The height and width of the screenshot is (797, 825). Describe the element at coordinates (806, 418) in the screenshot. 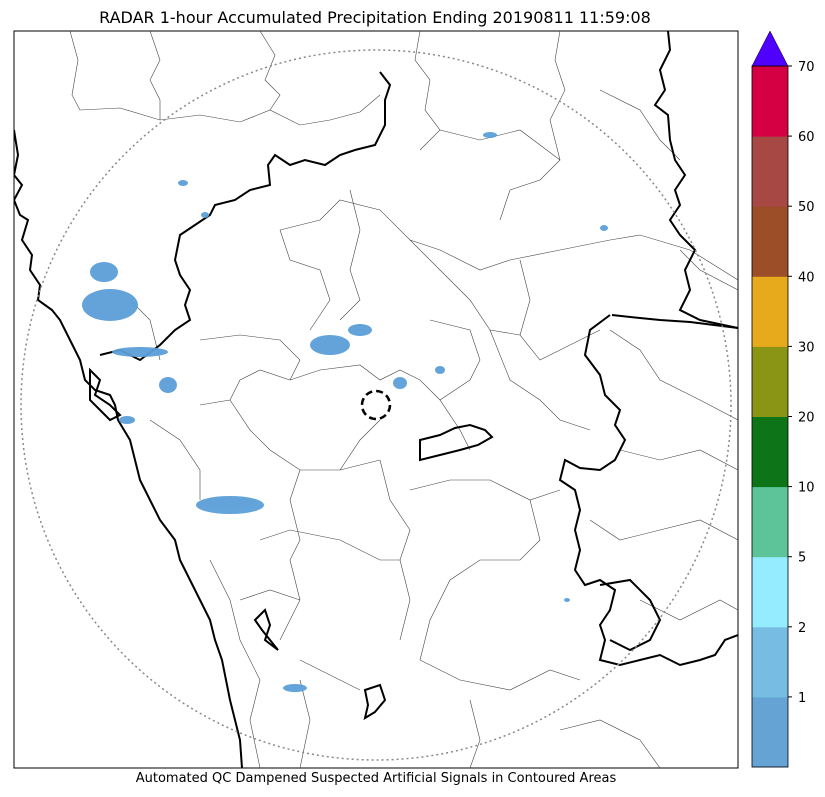

I see `colorbar-tick-label: 20` at that location.